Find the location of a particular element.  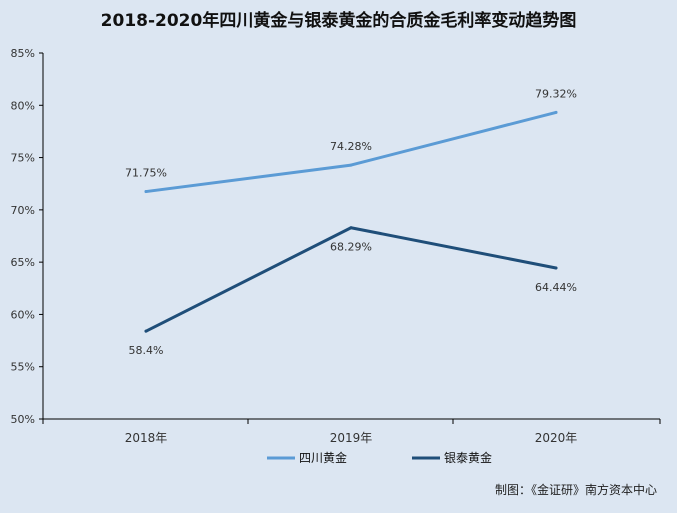

data-label: 64.44% is located at coordinates (556, 287).